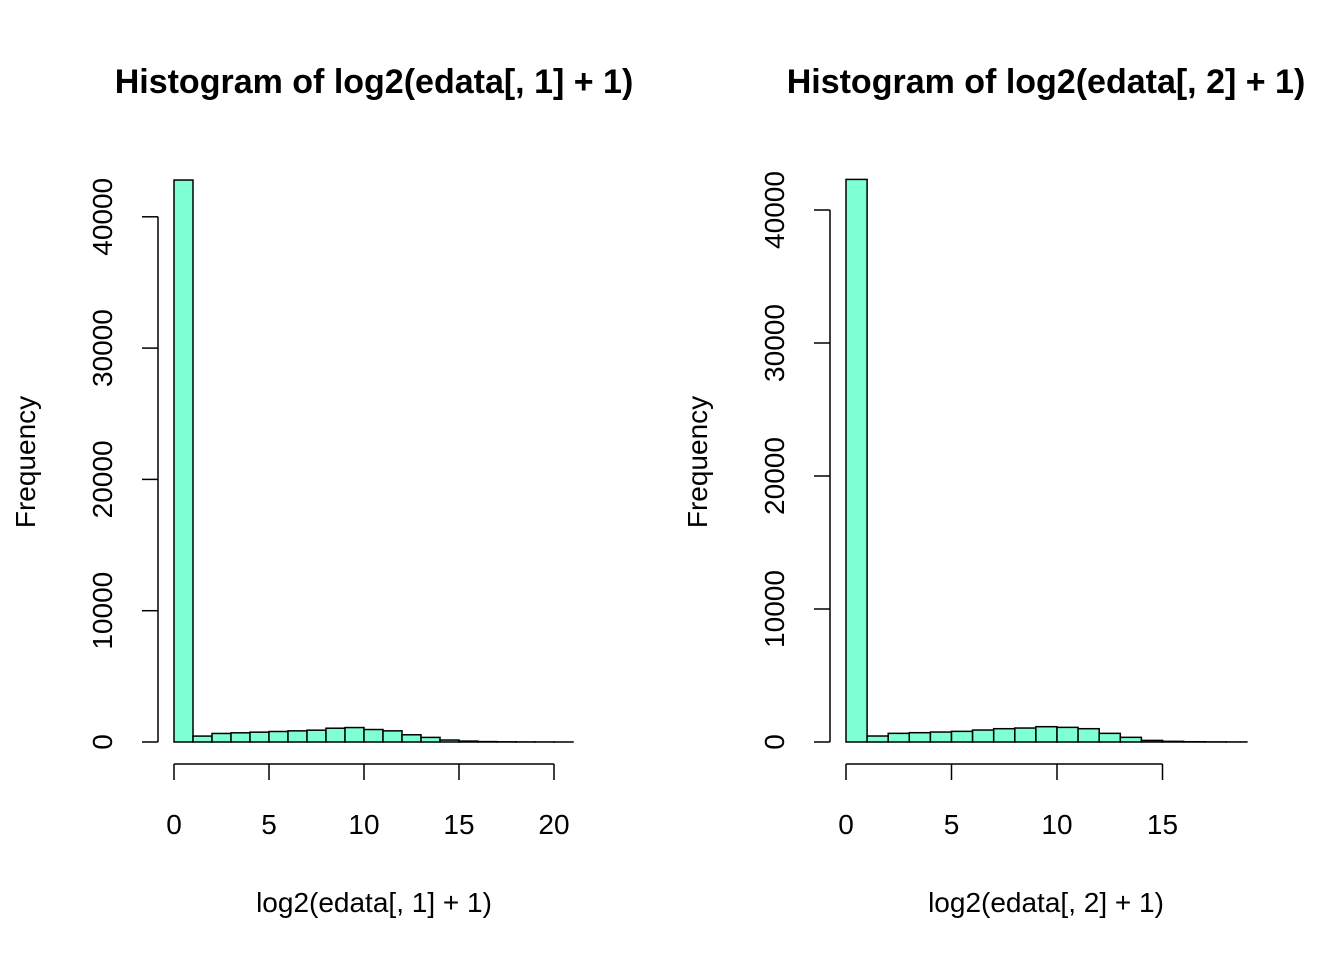 Image resolution: width=1344 pixels, height=960 pixels. Describe the element at coordinates (269, 824) in the screenshot. I see `x-tick-label-1-1: 5` at that location.